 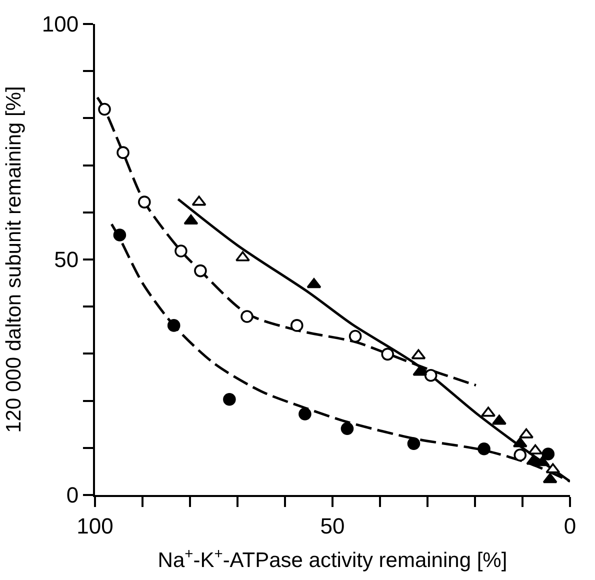 What do you see at coordinates (332, 525) in the screenshot?
I see `x-tick-label: 50` at bounding box center [332, 525].